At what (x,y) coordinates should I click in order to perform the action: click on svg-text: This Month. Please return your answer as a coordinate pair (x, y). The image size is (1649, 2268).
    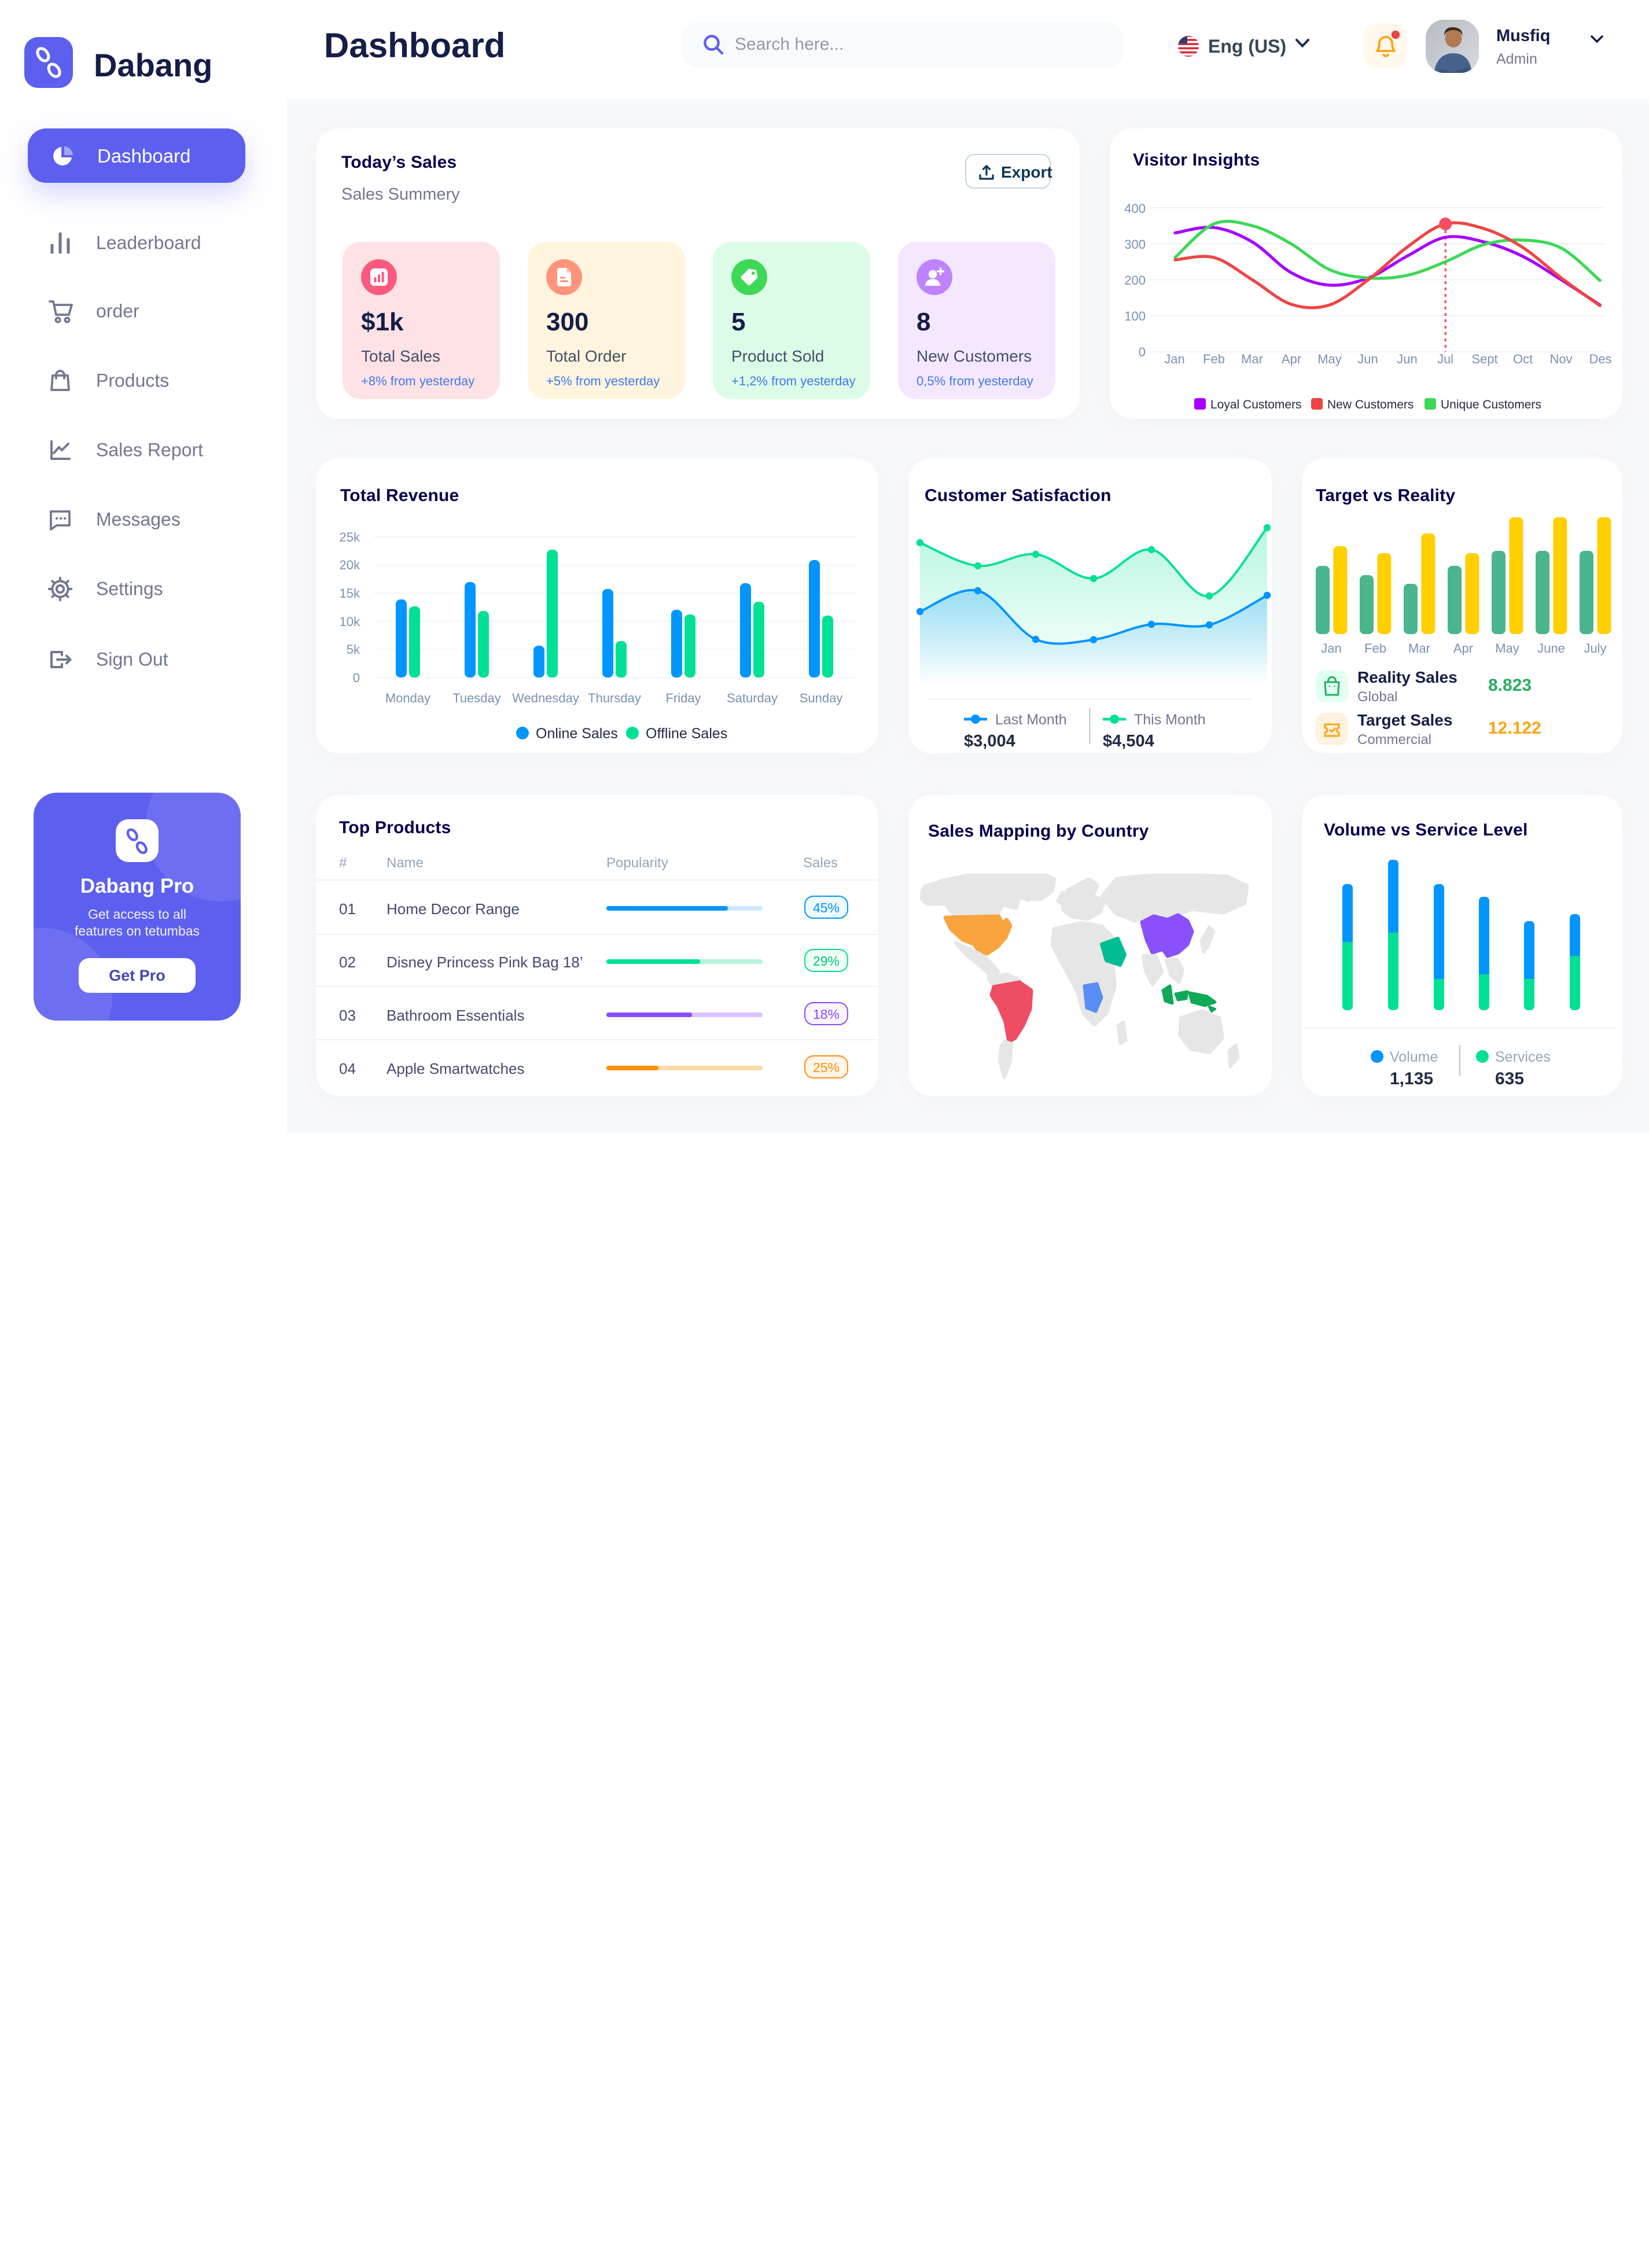
    Looking at the image, I should click on (1170, 720).